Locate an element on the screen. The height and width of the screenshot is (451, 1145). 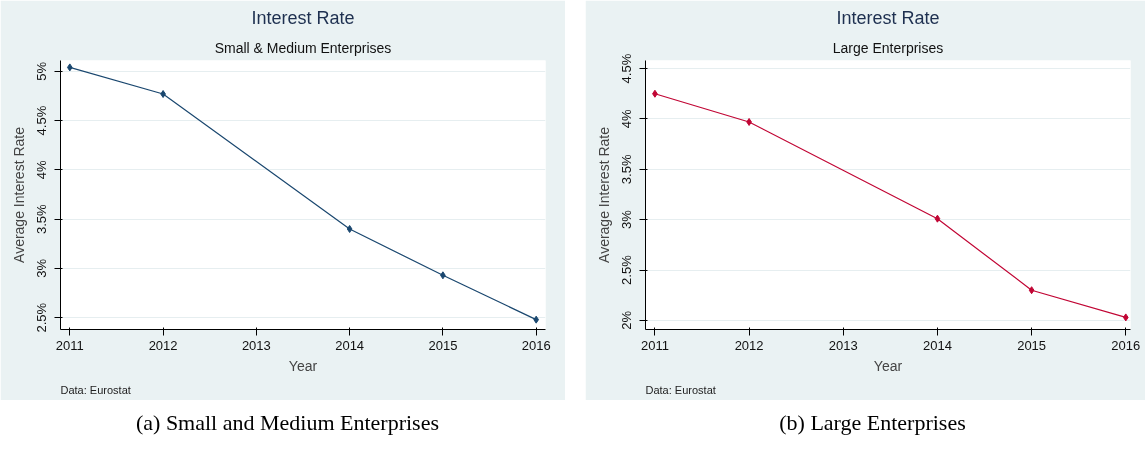
chart-subtitle: Small & Medium Enterprises is located at coordinates (303, 47).